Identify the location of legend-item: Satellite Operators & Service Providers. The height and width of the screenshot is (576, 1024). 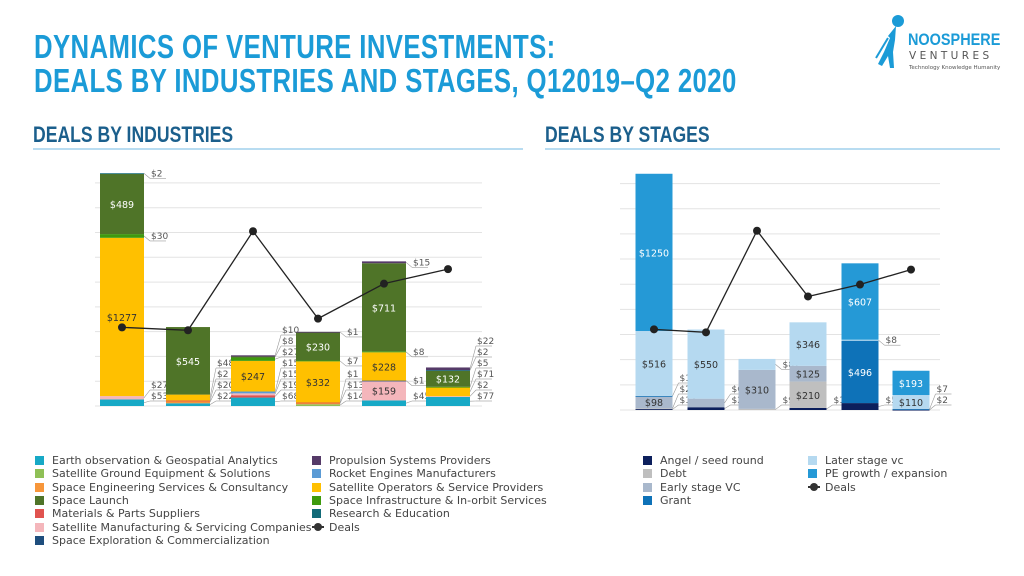
(452, 487).